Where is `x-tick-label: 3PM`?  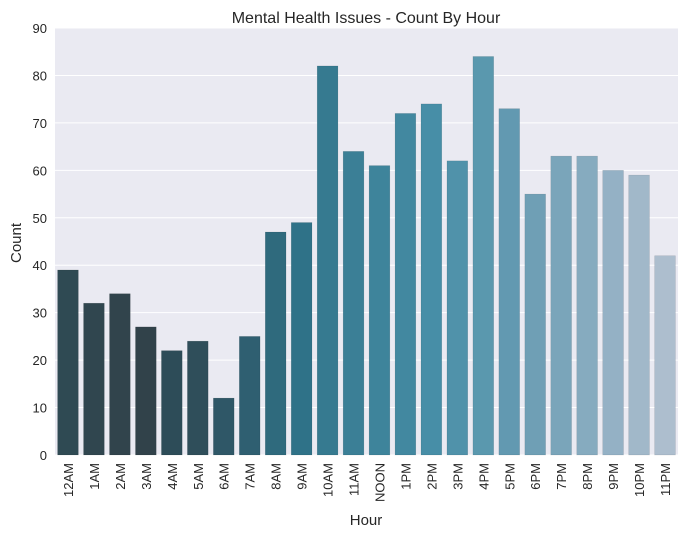
x-tick-label: 3PM is located at coordinates (457, 476).